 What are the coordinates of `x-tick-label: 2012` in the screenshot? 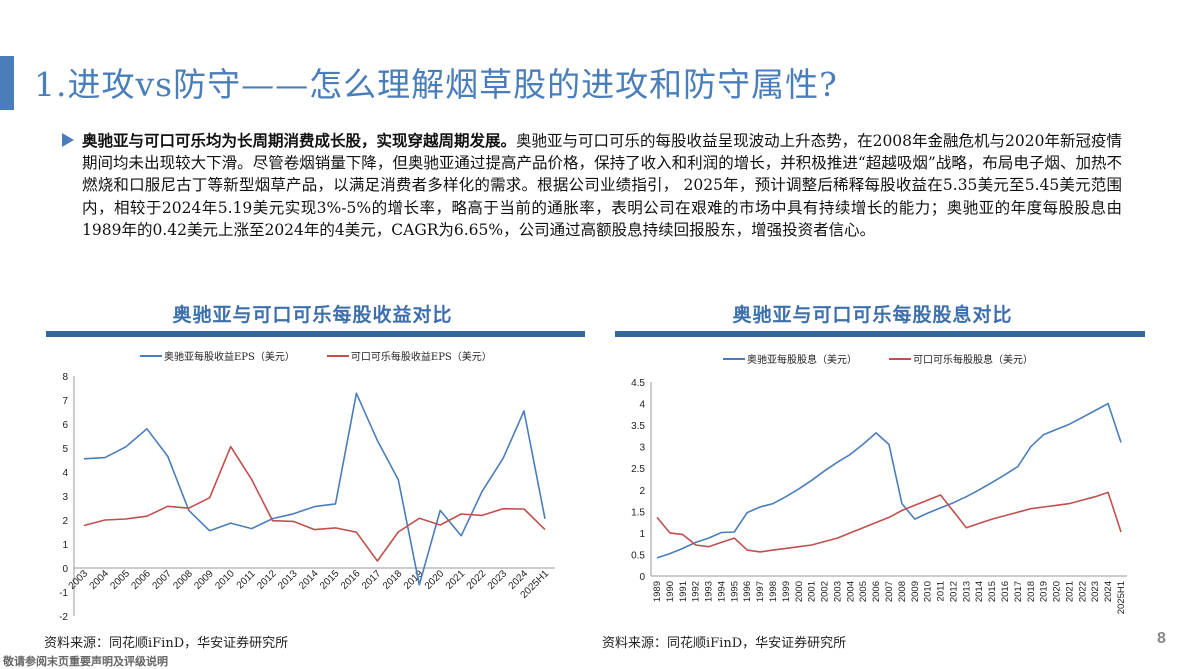 It's located at (953, 591).